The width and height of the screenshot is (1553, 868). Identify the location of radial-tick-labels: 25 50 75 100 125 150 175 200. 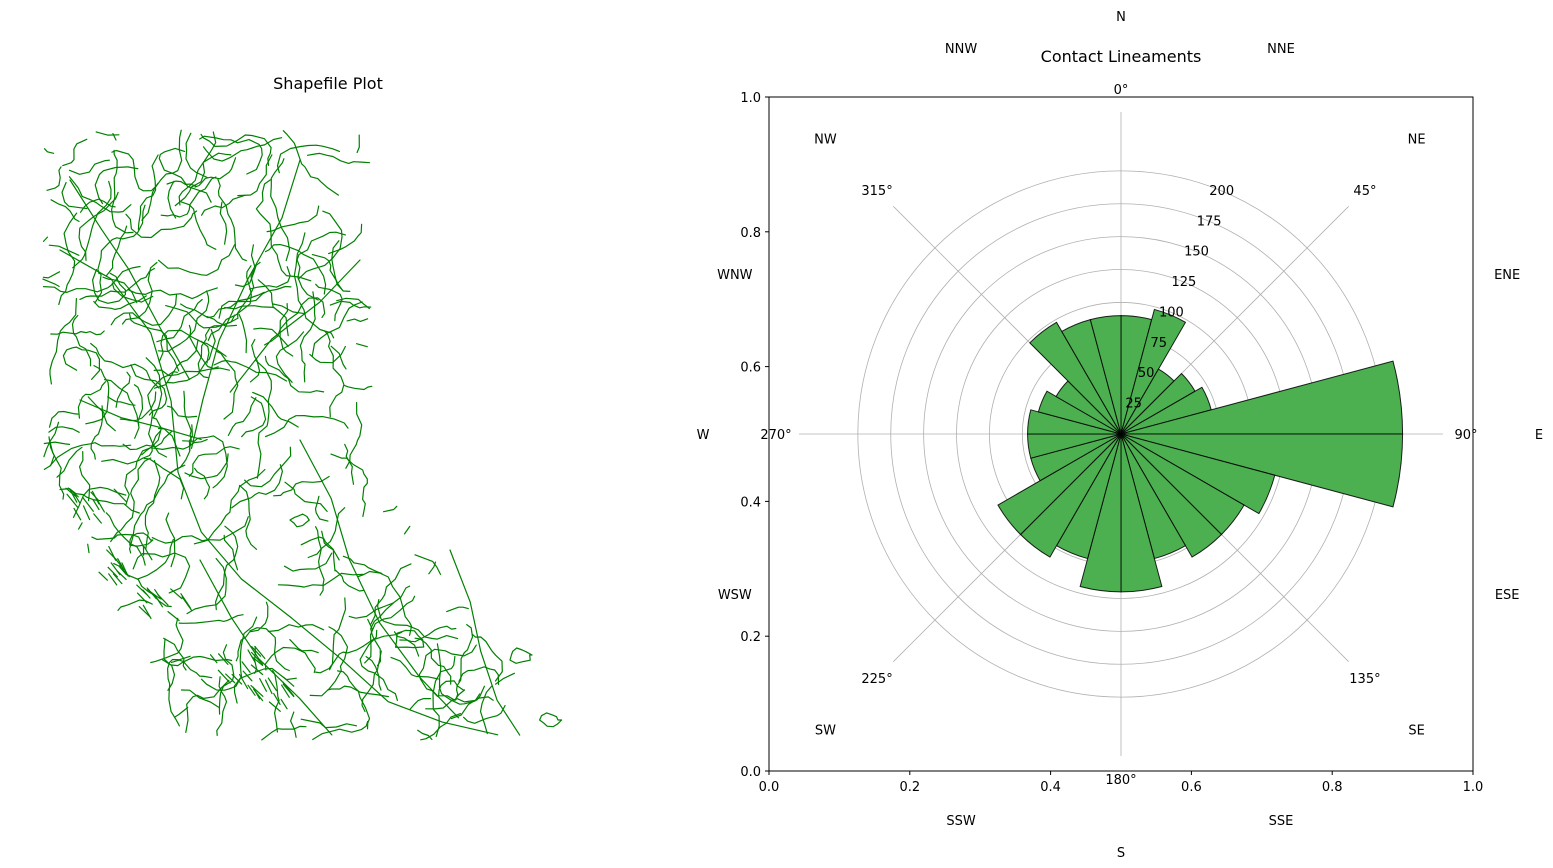
(1179, 298).